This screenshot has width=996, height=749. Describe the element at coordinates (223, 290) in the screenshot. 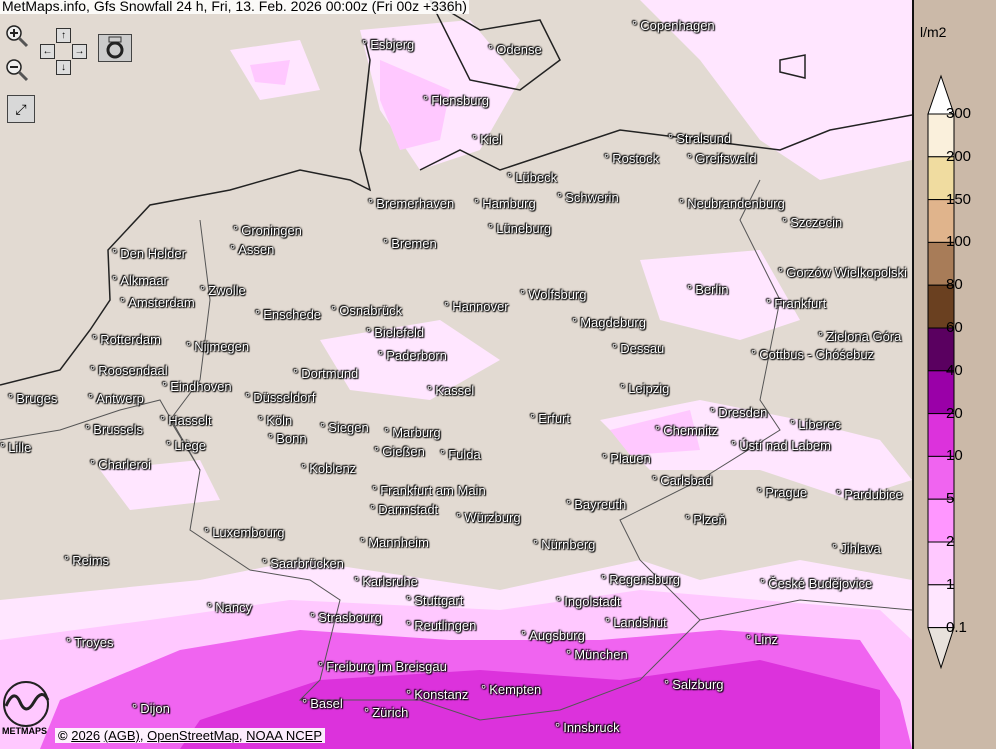

I see `city-label: Zwolle` at that location.